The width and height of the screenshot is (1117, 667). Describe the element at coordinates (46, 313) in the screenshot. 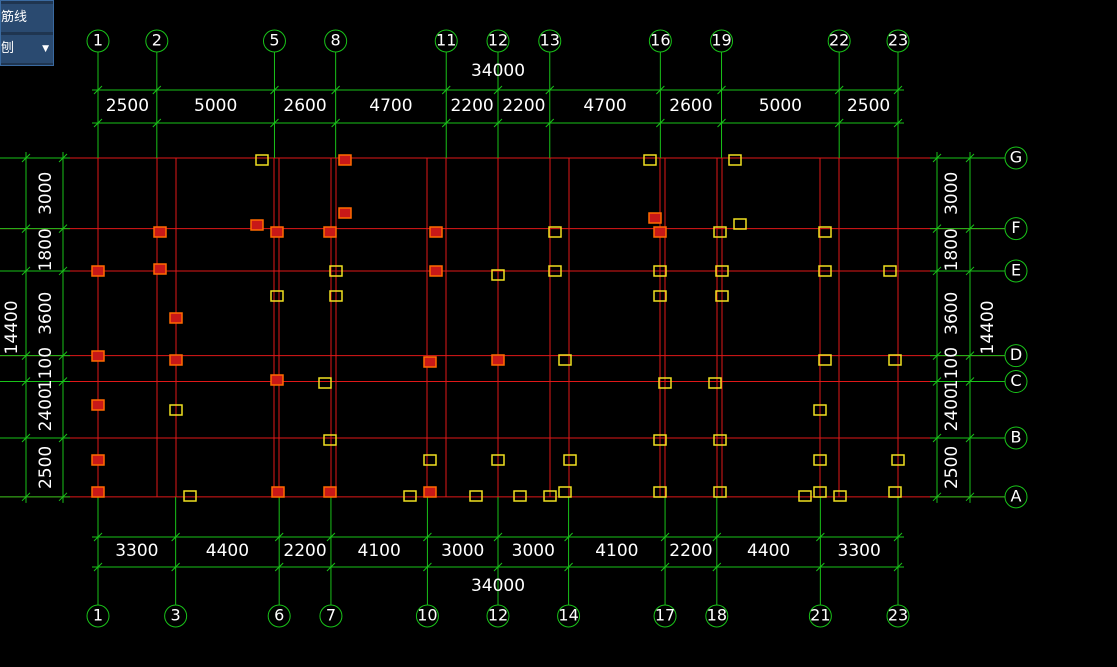

I see `dimension-text: 3600` at that location.